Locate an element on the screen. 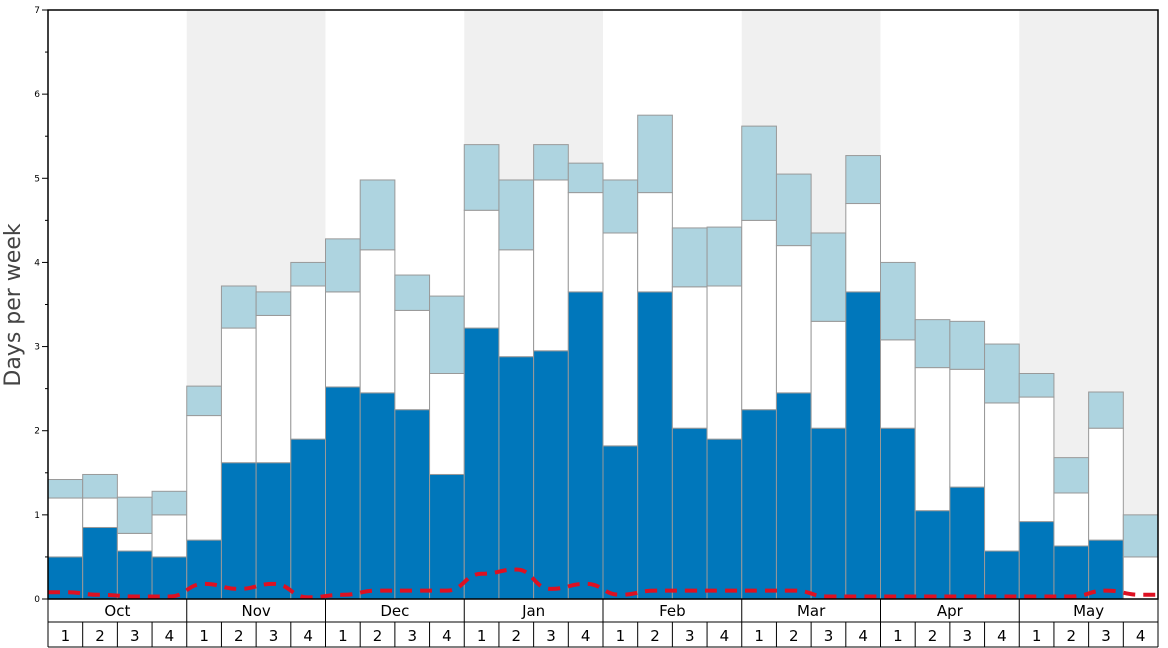  average-line is located at coordinates (603, 583).